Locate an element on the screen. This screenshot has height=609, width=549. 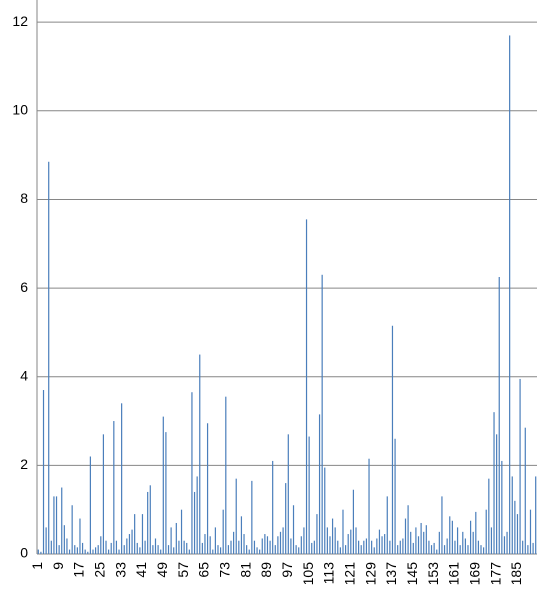
x-tick-label: 41 is located at coordinates (141, 570).